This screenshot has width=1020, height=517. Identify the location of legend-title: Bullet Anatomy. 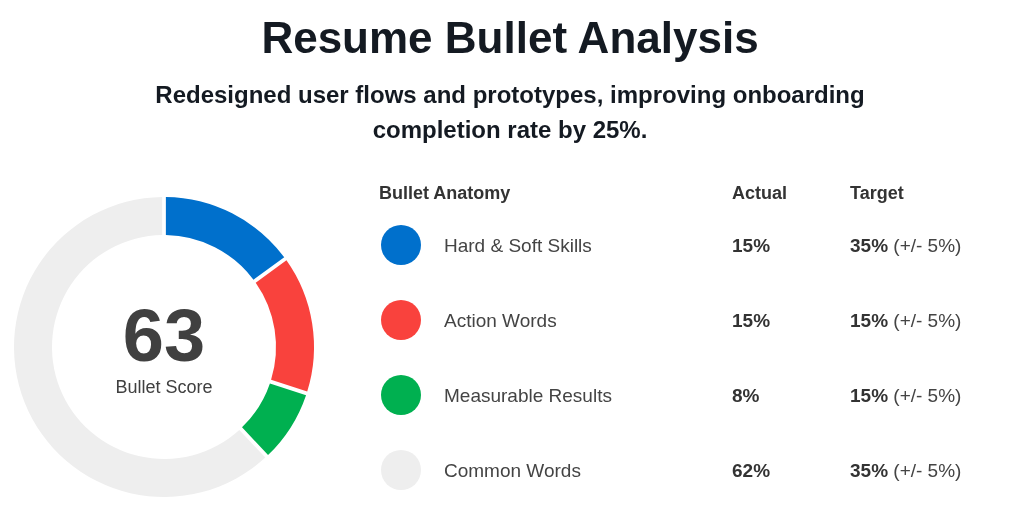
(445, 193).